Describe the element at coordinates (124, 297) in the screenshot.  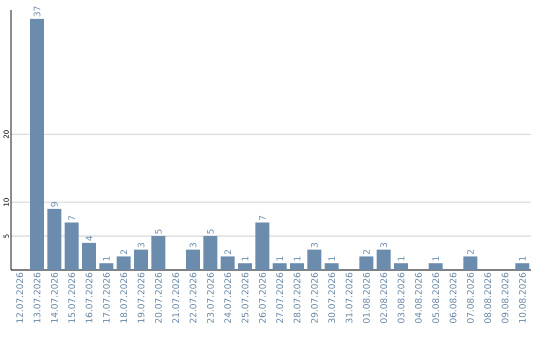
I see `x-tick-label: 18.07.2026` at that location.